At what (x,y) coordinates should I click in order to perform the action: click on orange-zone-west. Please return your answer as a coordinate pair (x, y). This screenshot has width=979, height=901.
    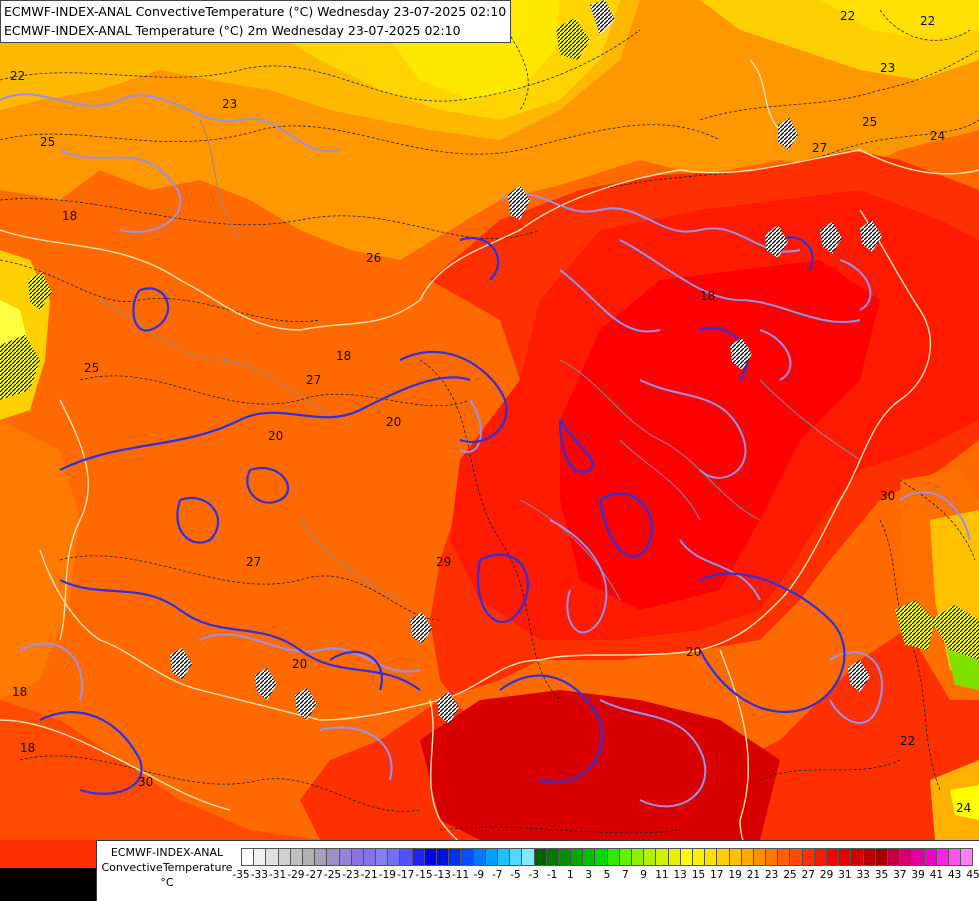
    Looking at the image, I should click on (40, 560).